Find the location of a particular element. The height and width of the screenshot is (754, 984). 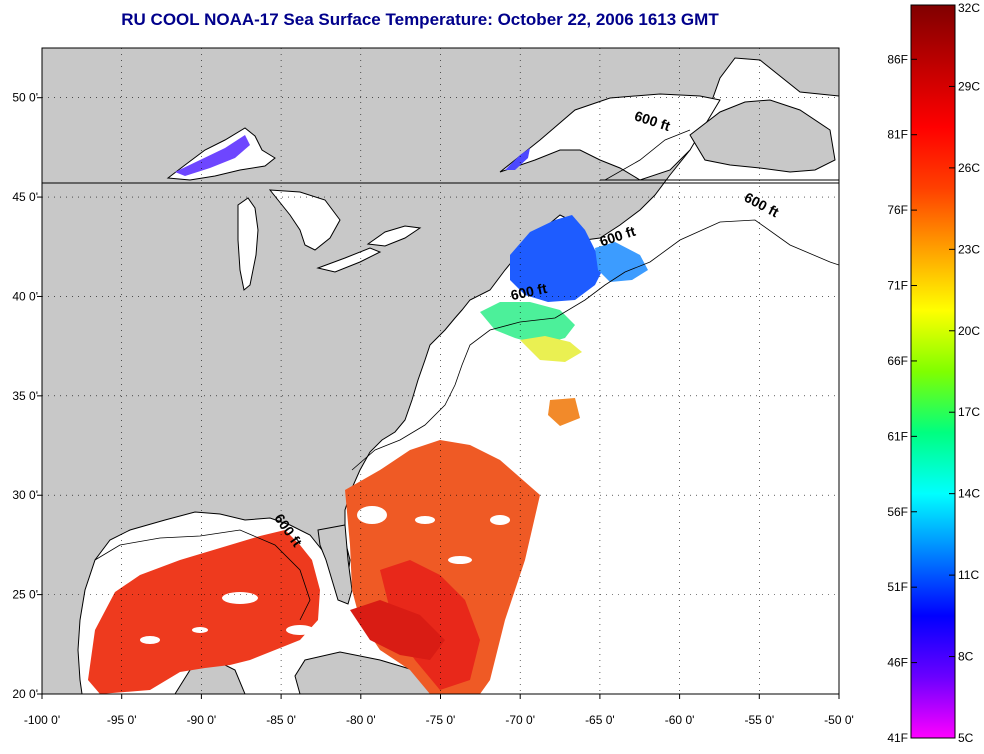

lat-tick-label: 25 0' is located at coordinates (25, 595).